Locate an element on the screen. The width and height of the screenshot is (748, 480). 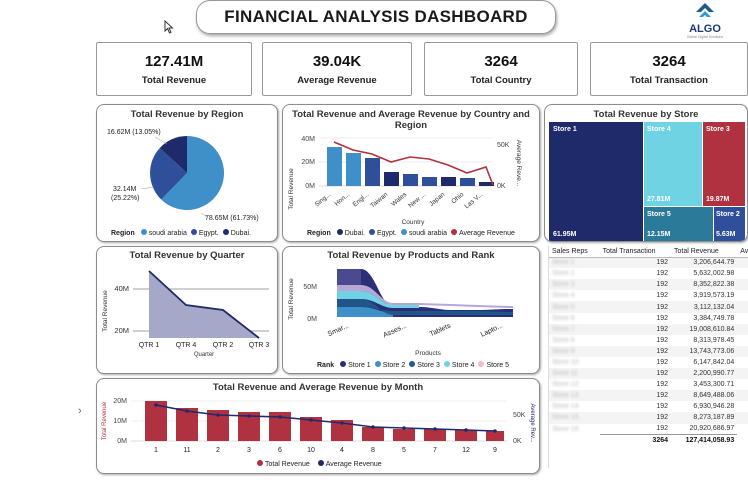
tile-store-4: Store 4 27.81M is located at coordinates (673, 164).